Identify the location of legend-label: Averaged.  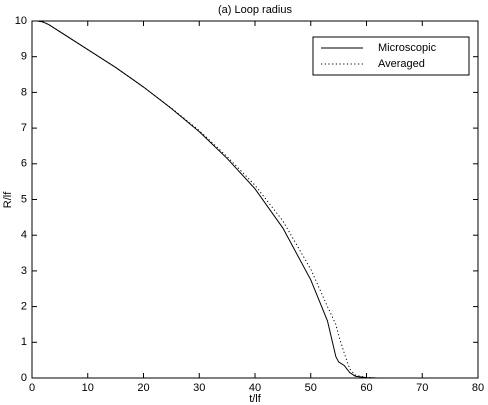
(401, 64).